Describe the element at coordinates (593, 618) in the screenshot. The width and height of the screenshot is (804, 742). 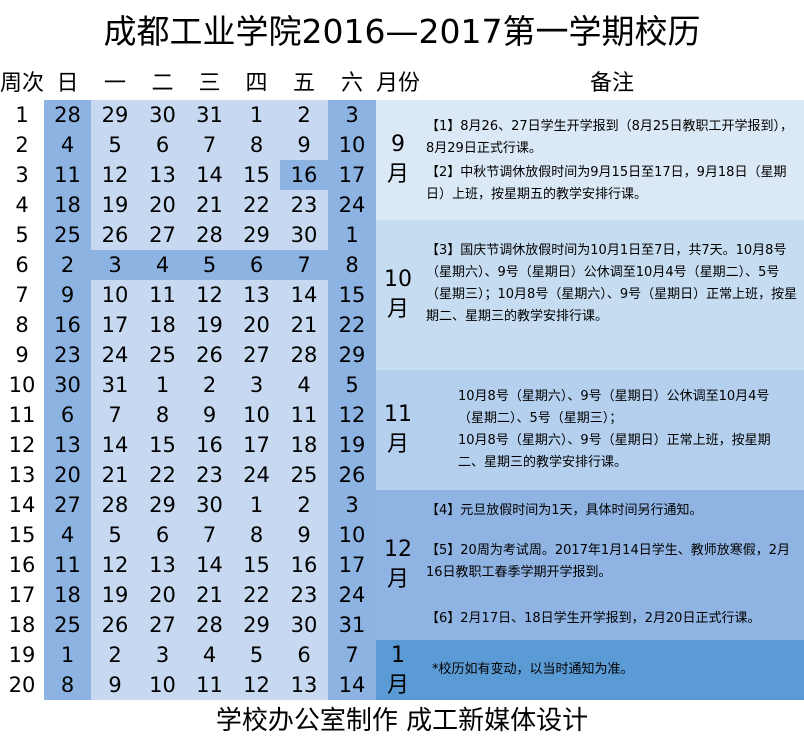
I see `note-6: 【6】2月17日、18日学生开学报到，2月20日正式行课。` at that location.